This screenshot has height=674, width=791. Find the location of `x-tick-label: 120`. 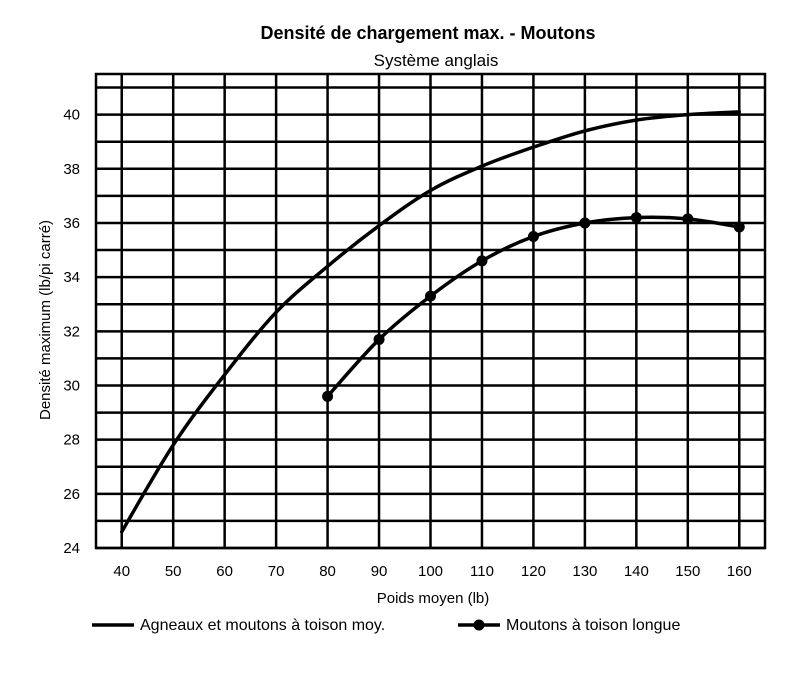

x-tick-label: 120 is located at coordinates (533, 571).